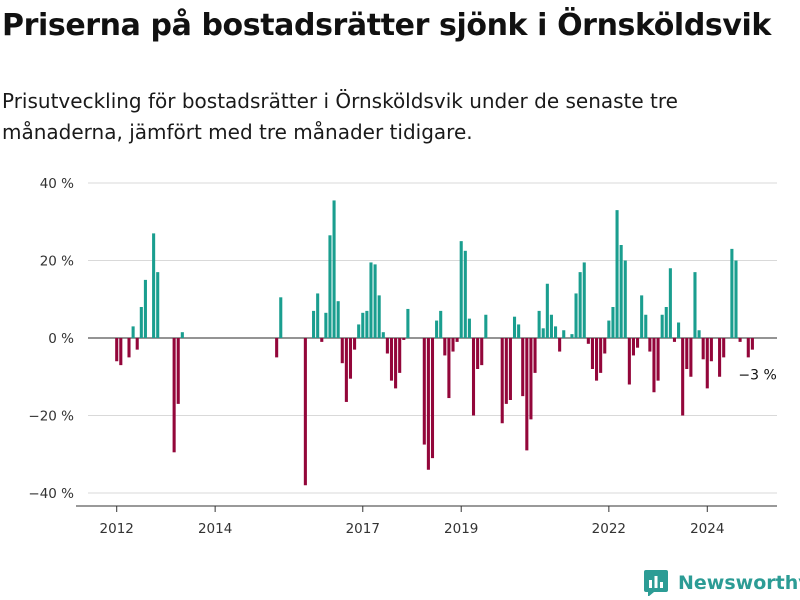  Describe the element at coordinates (426, 508) in the screenshot. I see `axes` at that location.